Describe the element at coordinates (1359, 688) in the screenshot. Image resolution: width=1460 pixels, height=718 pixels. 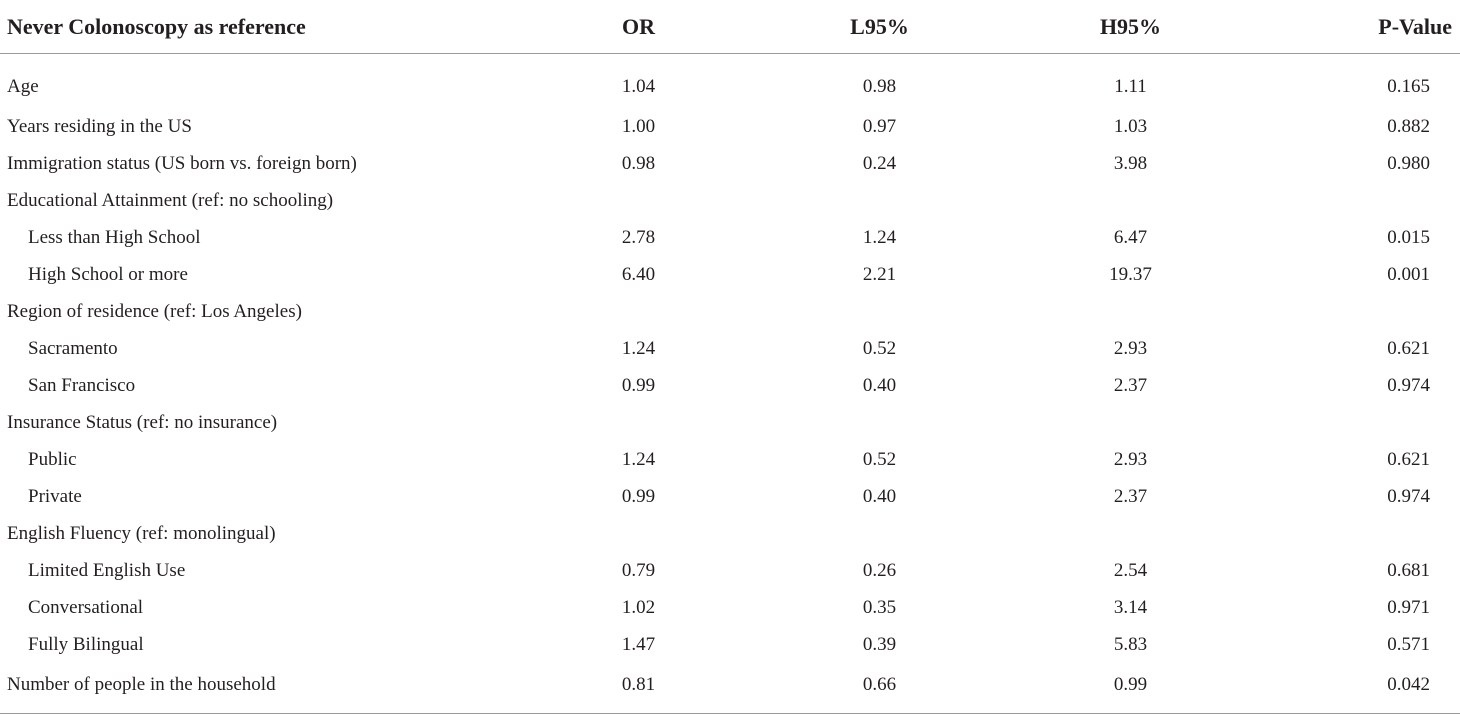
I see `cell-p-value: 0.042` at that location.